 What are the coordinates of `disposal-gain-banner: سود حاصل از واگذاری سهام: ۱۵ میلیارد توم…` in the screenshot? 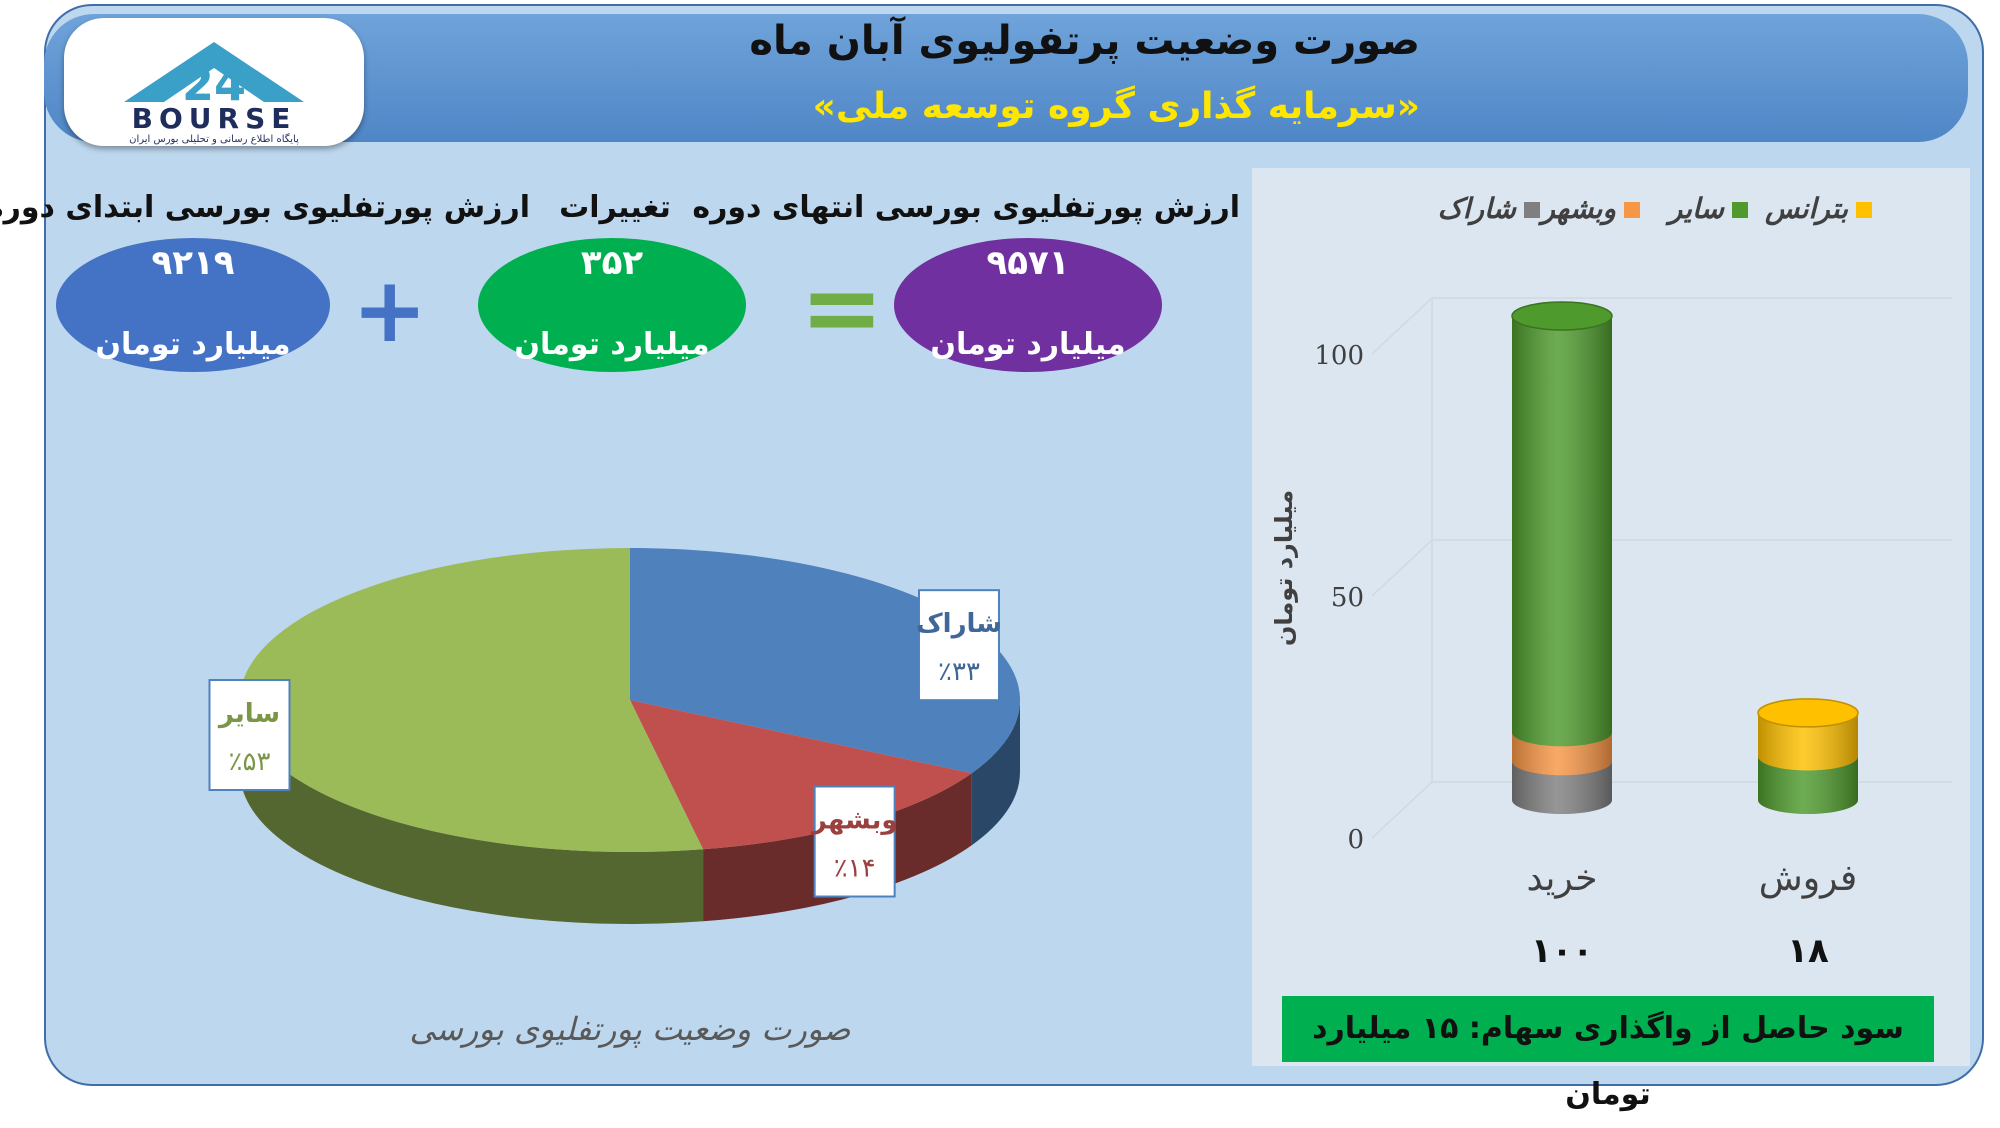 It's located at (1608, 1054).